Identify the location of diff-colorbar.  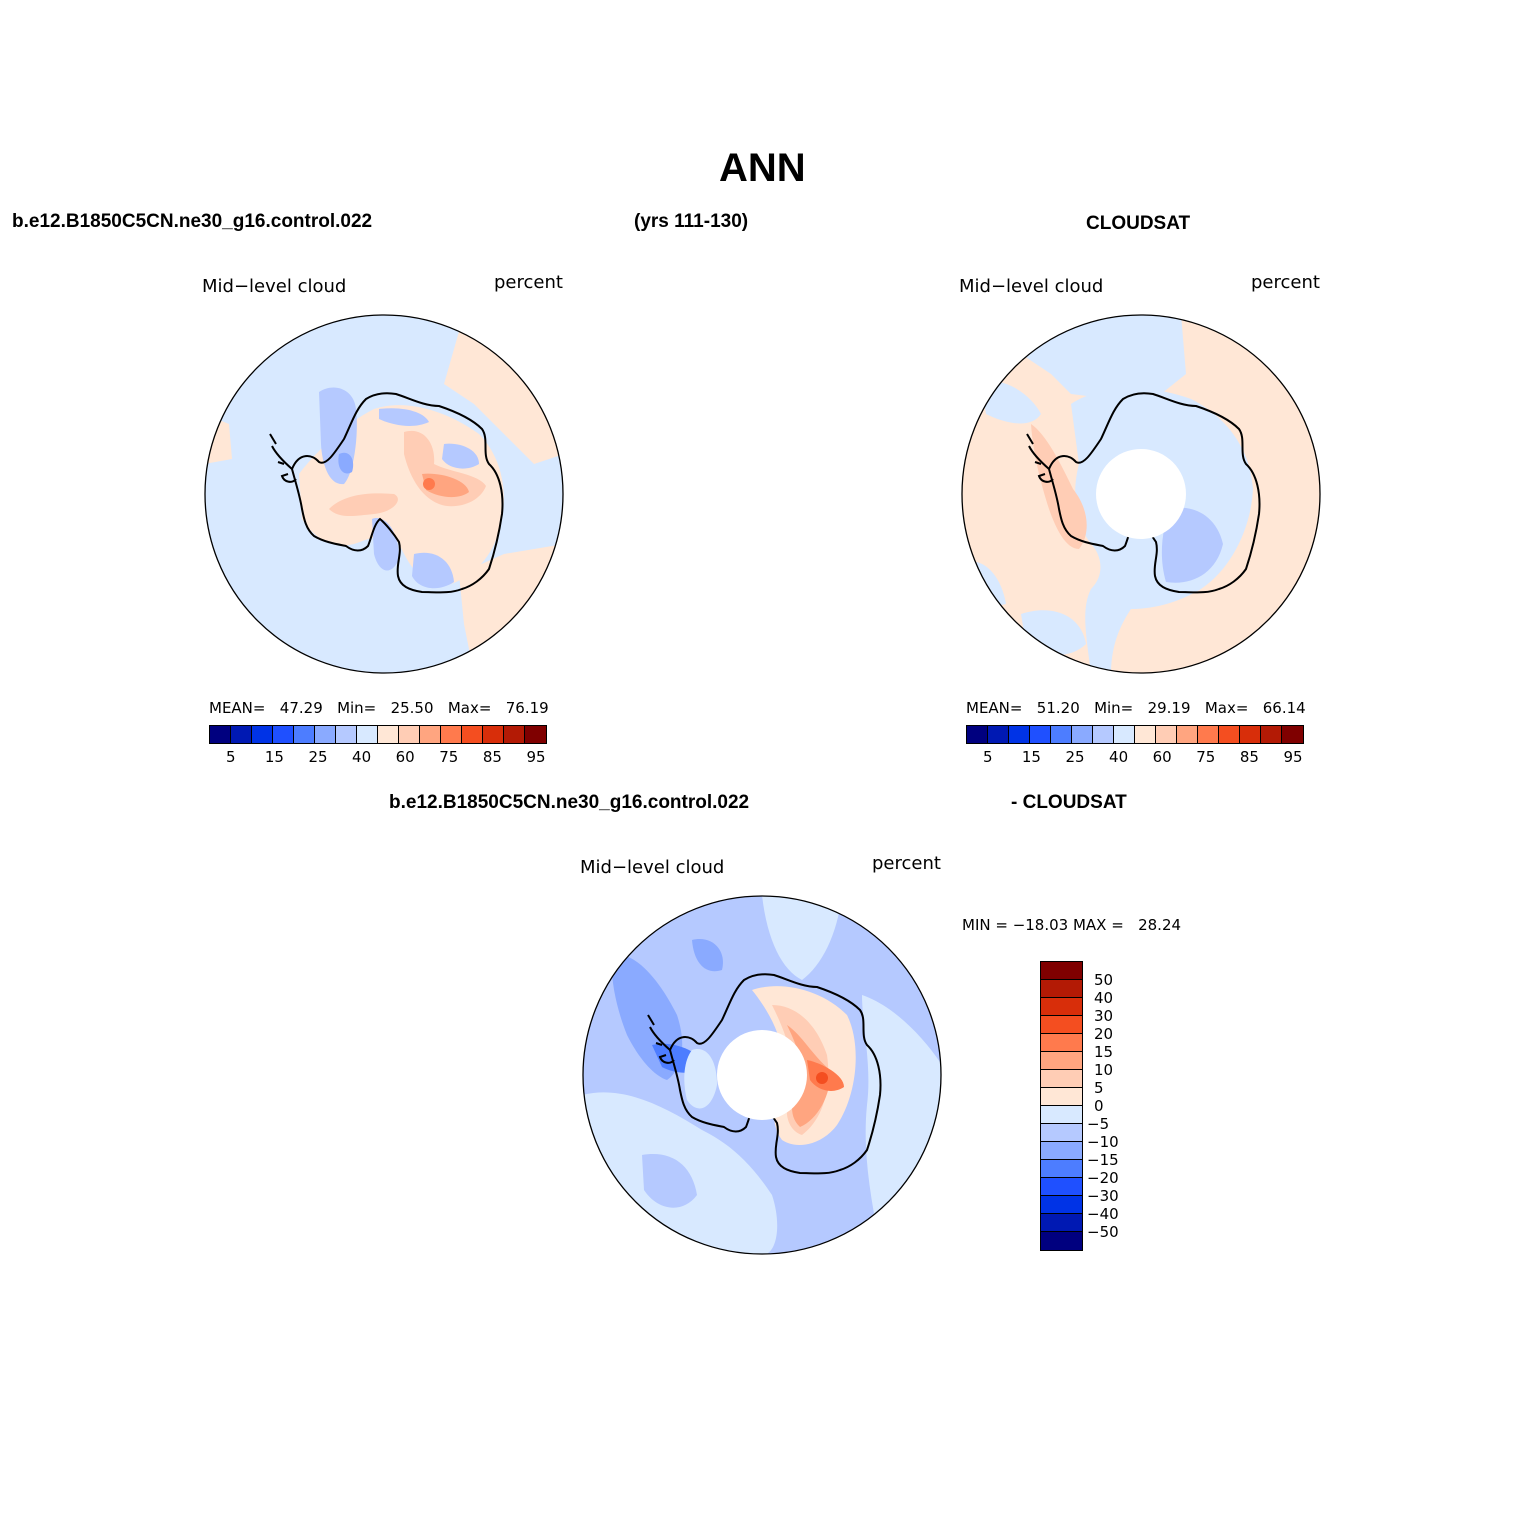
(1061, 1106).